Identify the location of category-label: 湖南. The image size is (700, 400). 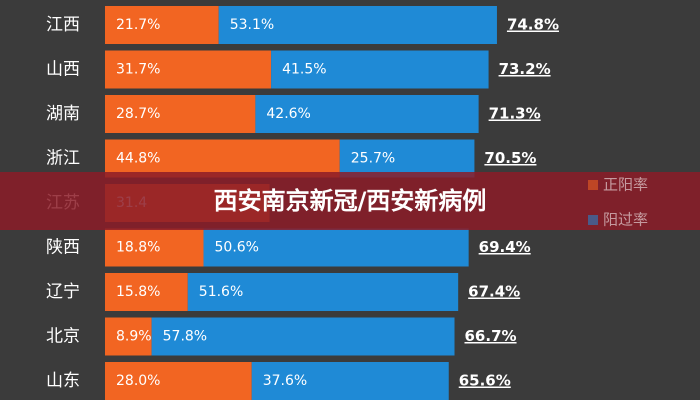
(63, 114).